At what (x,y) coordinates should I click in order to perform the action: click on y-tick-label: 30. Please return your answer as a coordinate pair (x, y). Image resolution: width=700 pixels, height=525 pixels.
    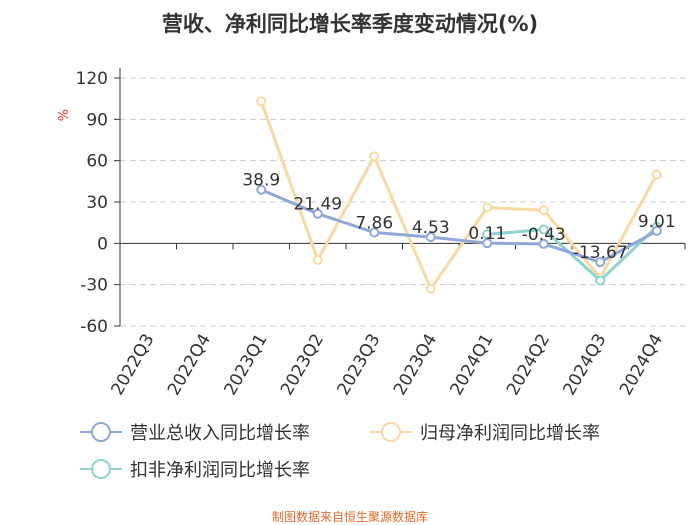
    Looking at the image, I should click on (97, 203).